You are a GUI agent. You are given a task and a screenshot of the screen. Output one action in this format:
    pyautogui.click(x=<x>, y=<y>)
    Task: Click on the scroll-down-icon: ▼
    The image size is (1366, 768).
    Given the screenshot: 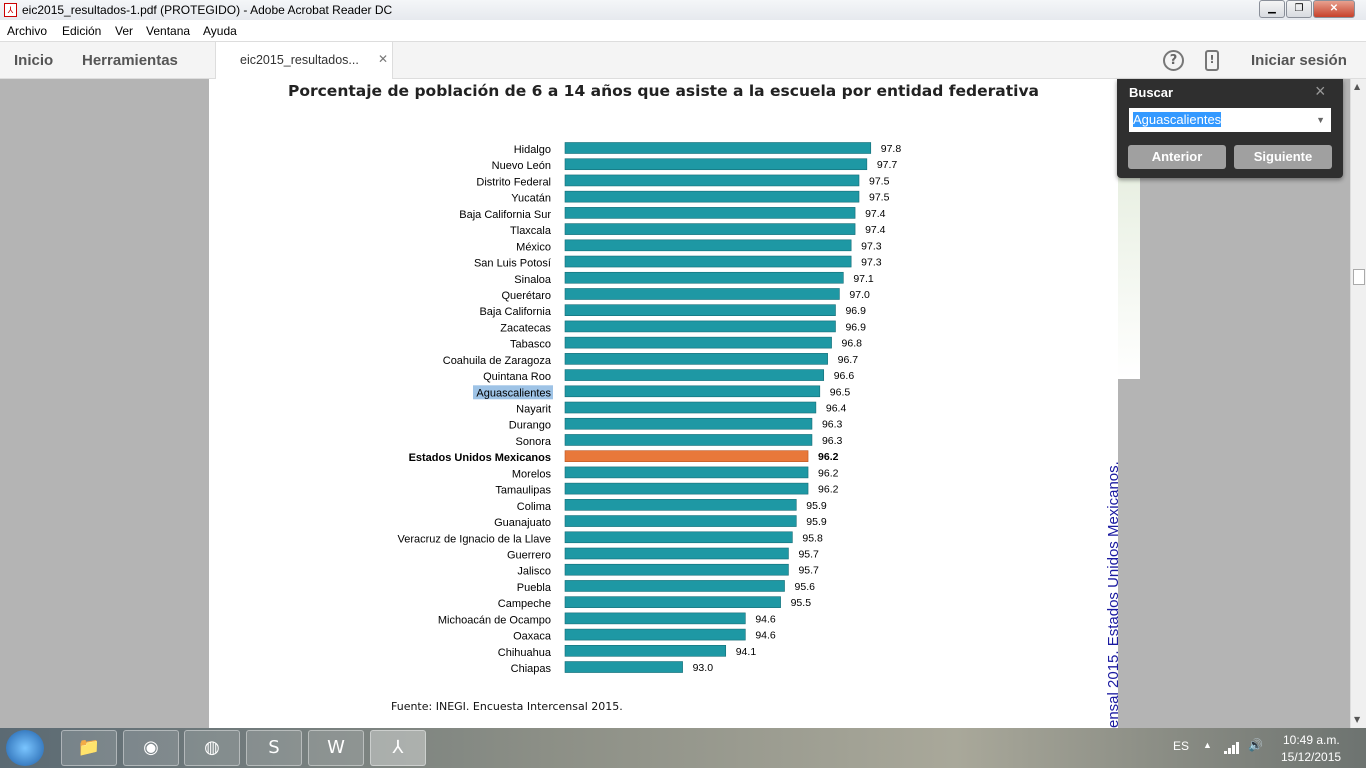 What is the action you would take?
    pyautogui.click(x=1357, y=719)
    